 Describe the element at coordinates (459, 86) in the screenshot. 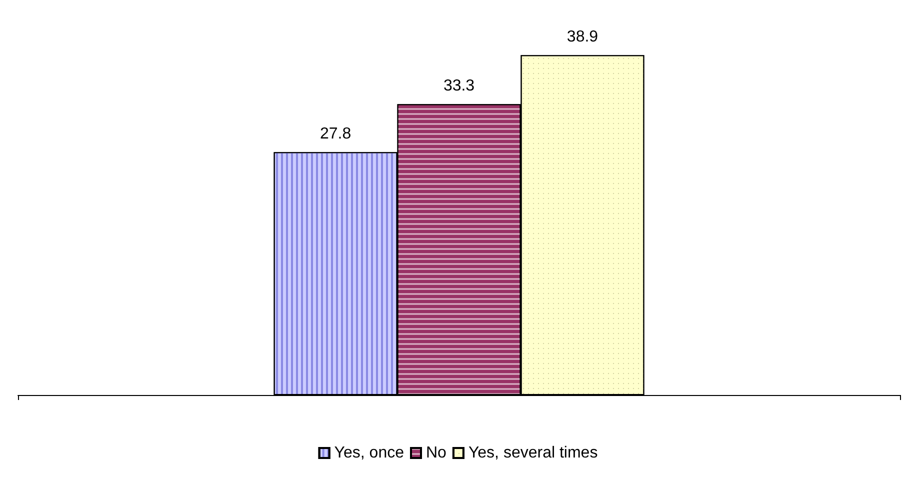

I see `data-label: 33.3` at that location.